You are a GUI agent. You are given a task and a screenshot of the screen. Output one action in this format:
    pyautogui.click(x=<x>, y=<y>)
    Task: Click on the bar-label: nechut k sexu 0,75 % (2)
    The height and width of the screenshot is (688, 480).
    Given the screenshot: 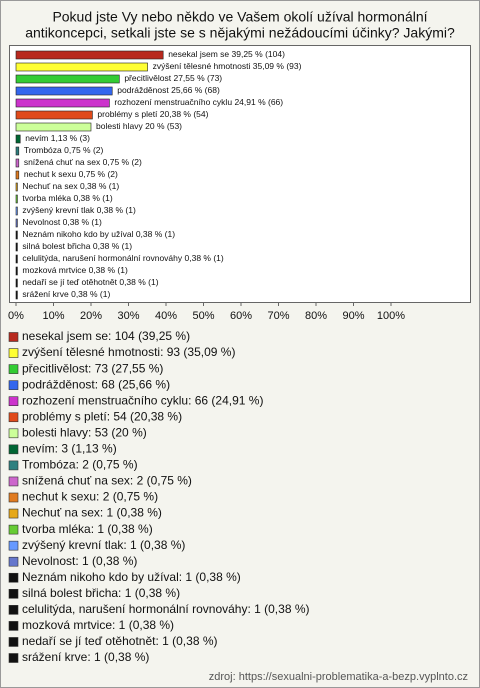 What is the action you would take?
    pyautogui.click(x=71, y=174)
    